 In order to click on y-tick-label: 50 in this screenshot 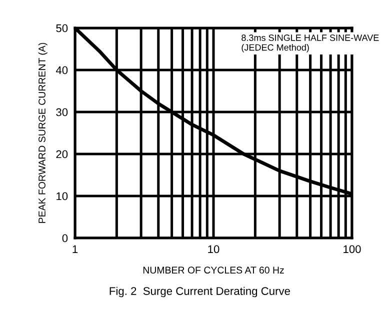, I will do `click(62, 28)`.